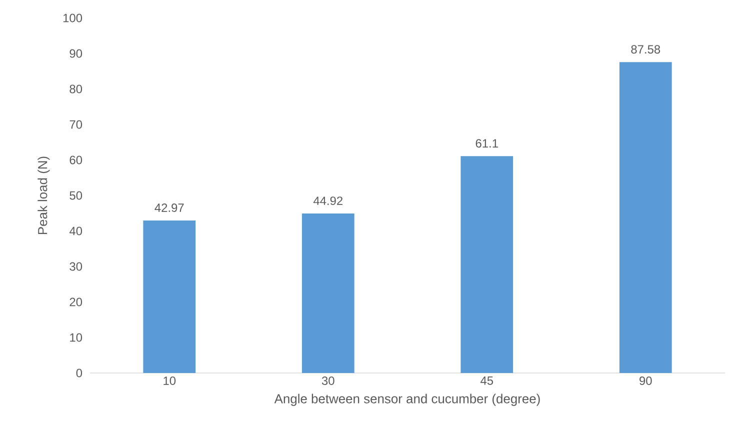 This screenshot has height=445, width=743. I want to click on data-label: 61.1, so click(487, 143).